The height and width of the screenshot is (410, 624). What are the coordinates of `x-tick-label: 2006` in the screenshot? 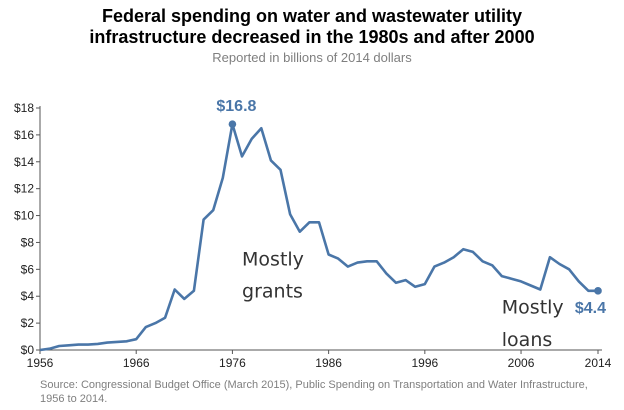 It's located at (521, 363).